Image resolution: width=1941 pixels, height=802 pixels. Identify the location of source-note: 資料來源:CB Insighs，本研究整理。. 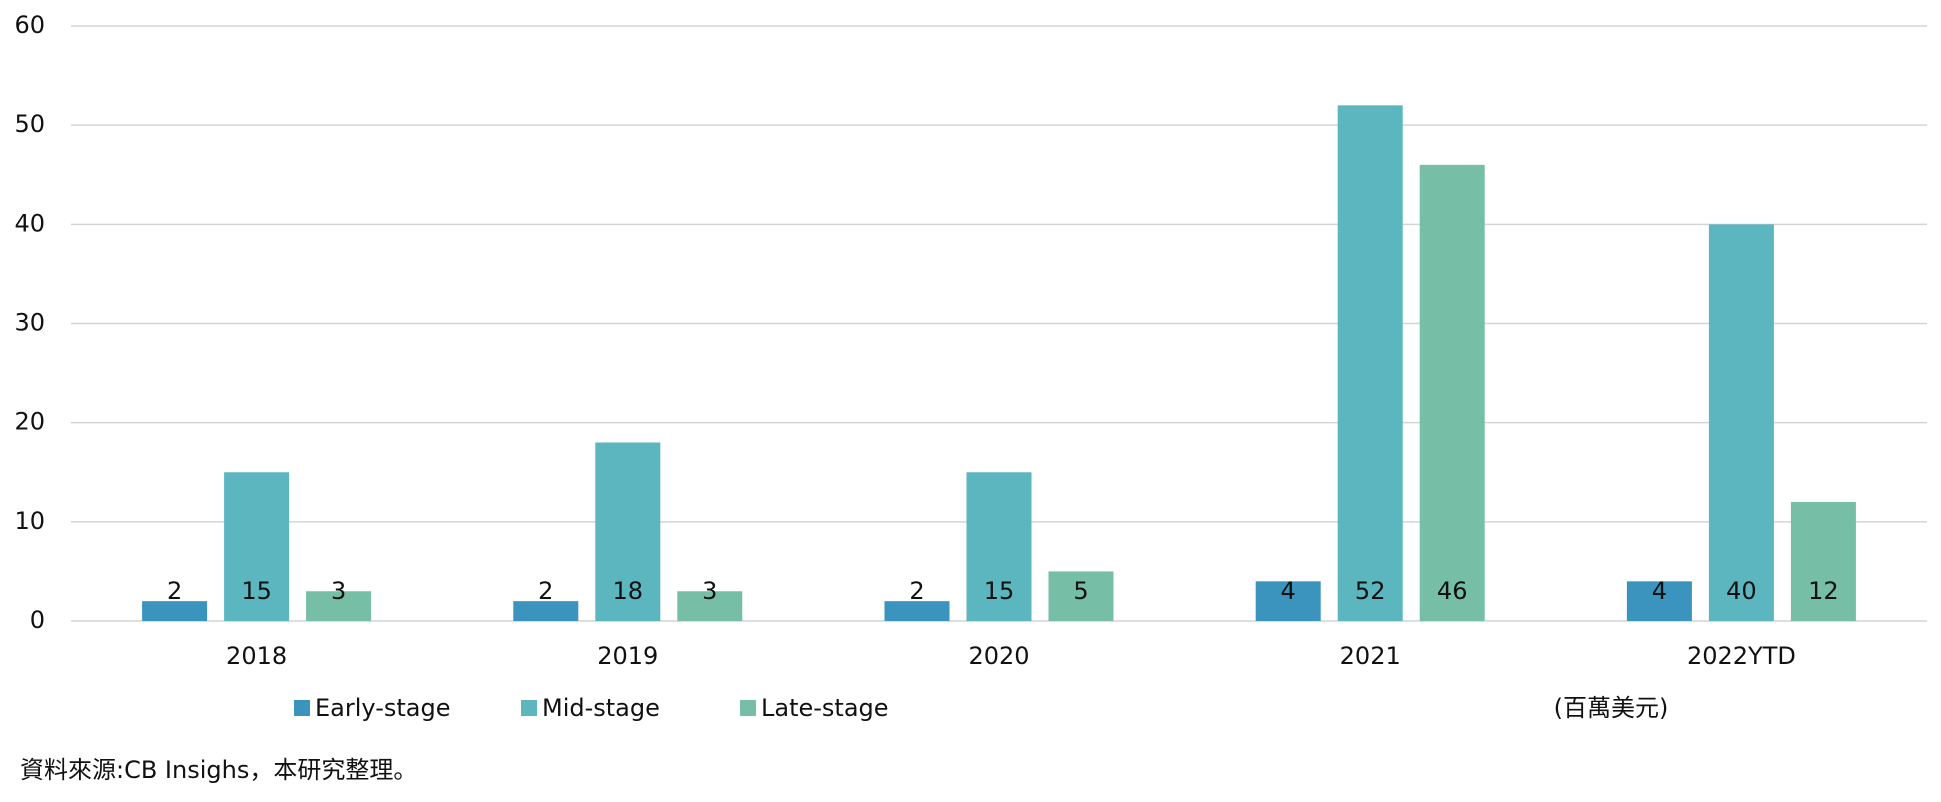
(218, 770).